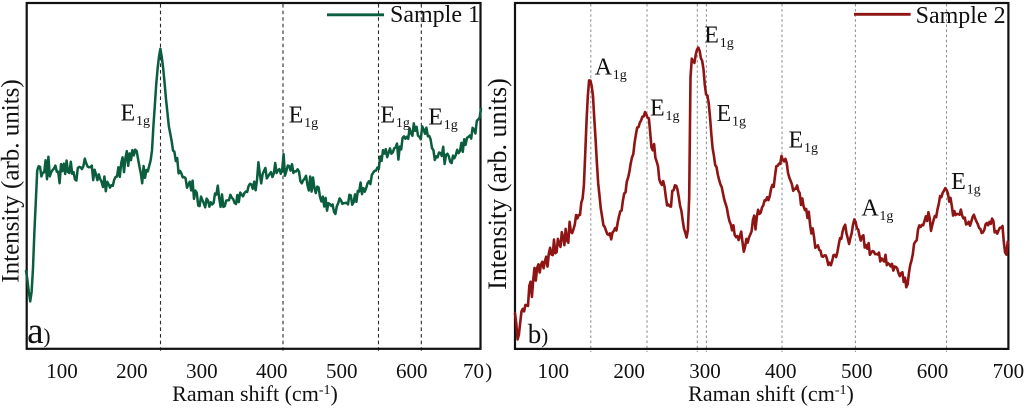  I want to click on svg-text: 700, so click(1008, 371).